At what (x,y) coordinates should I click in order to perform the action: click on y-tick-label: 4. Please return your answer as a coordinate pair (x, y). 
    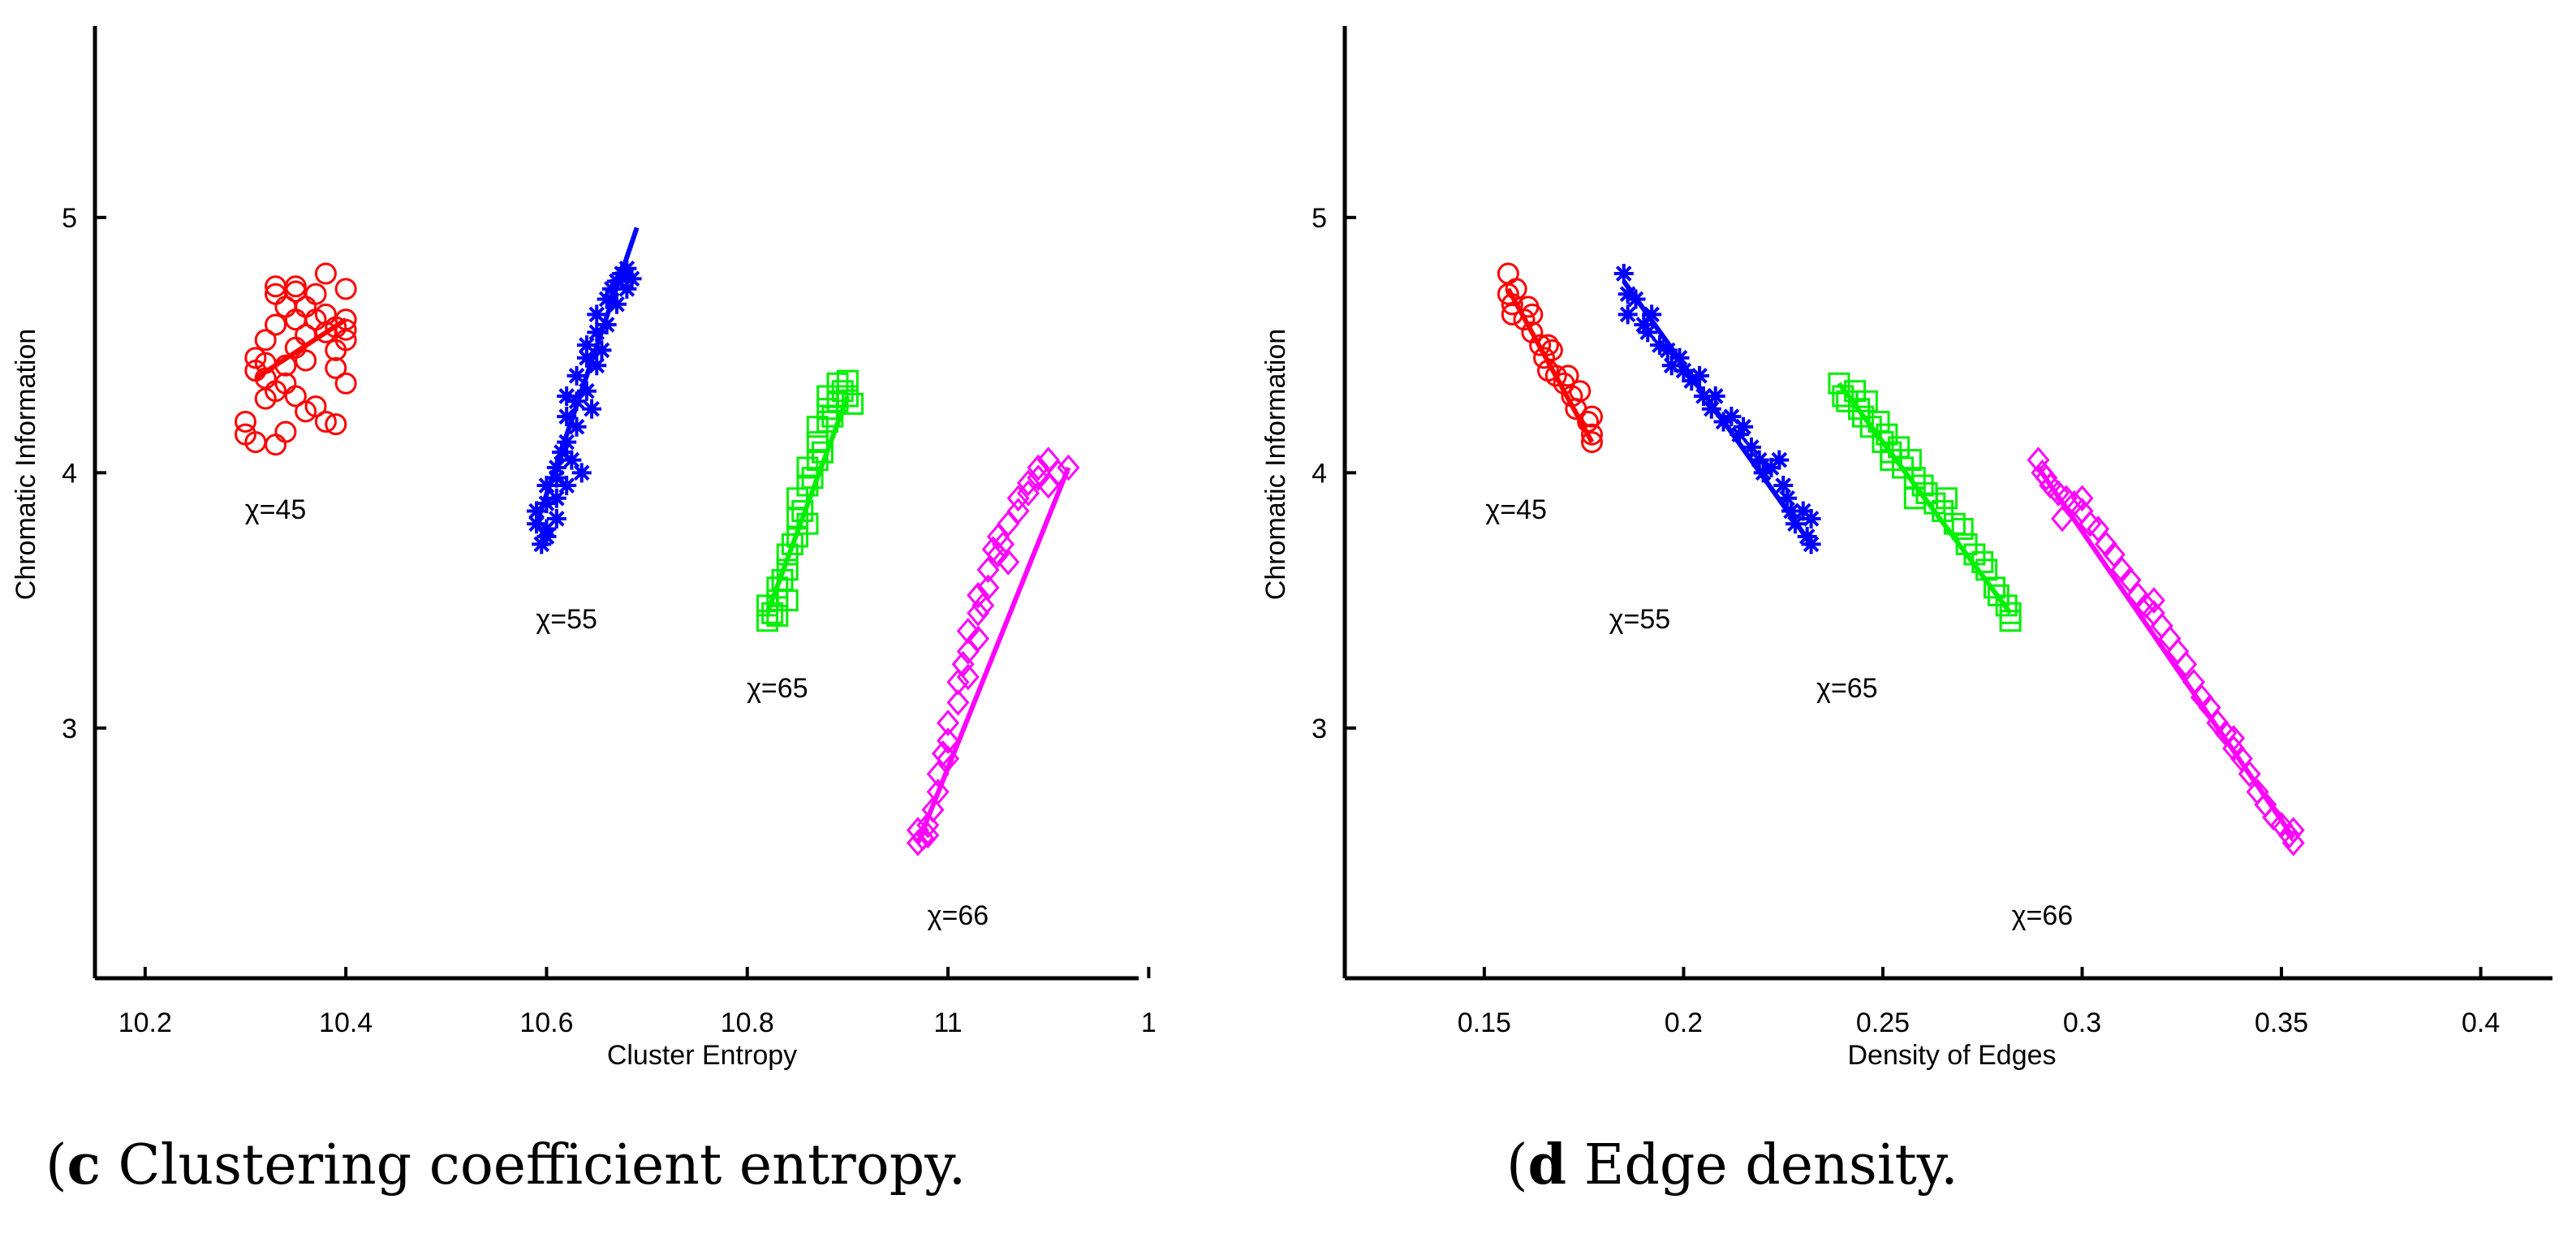
    Looking at the image, I should click on (1319, 474).